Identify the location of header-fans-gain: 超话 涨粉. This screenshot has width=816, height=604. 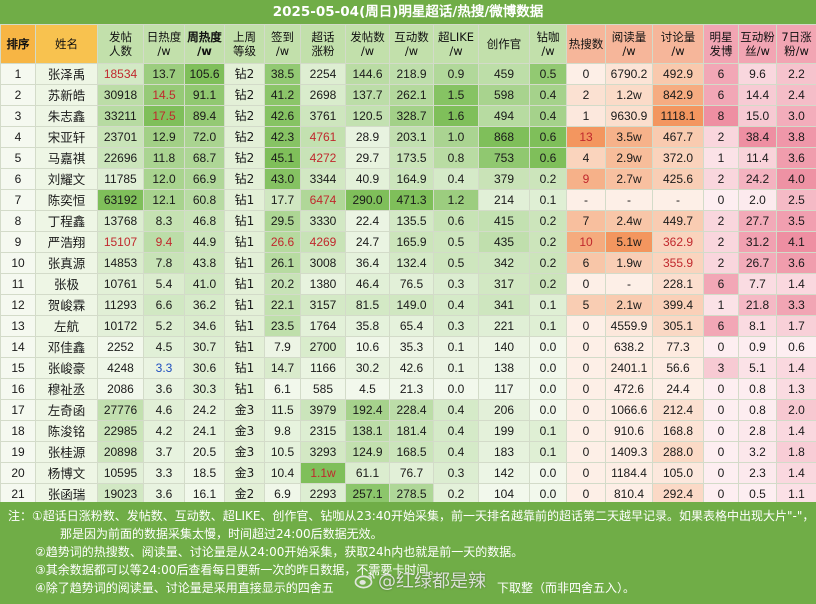
(323, 44).